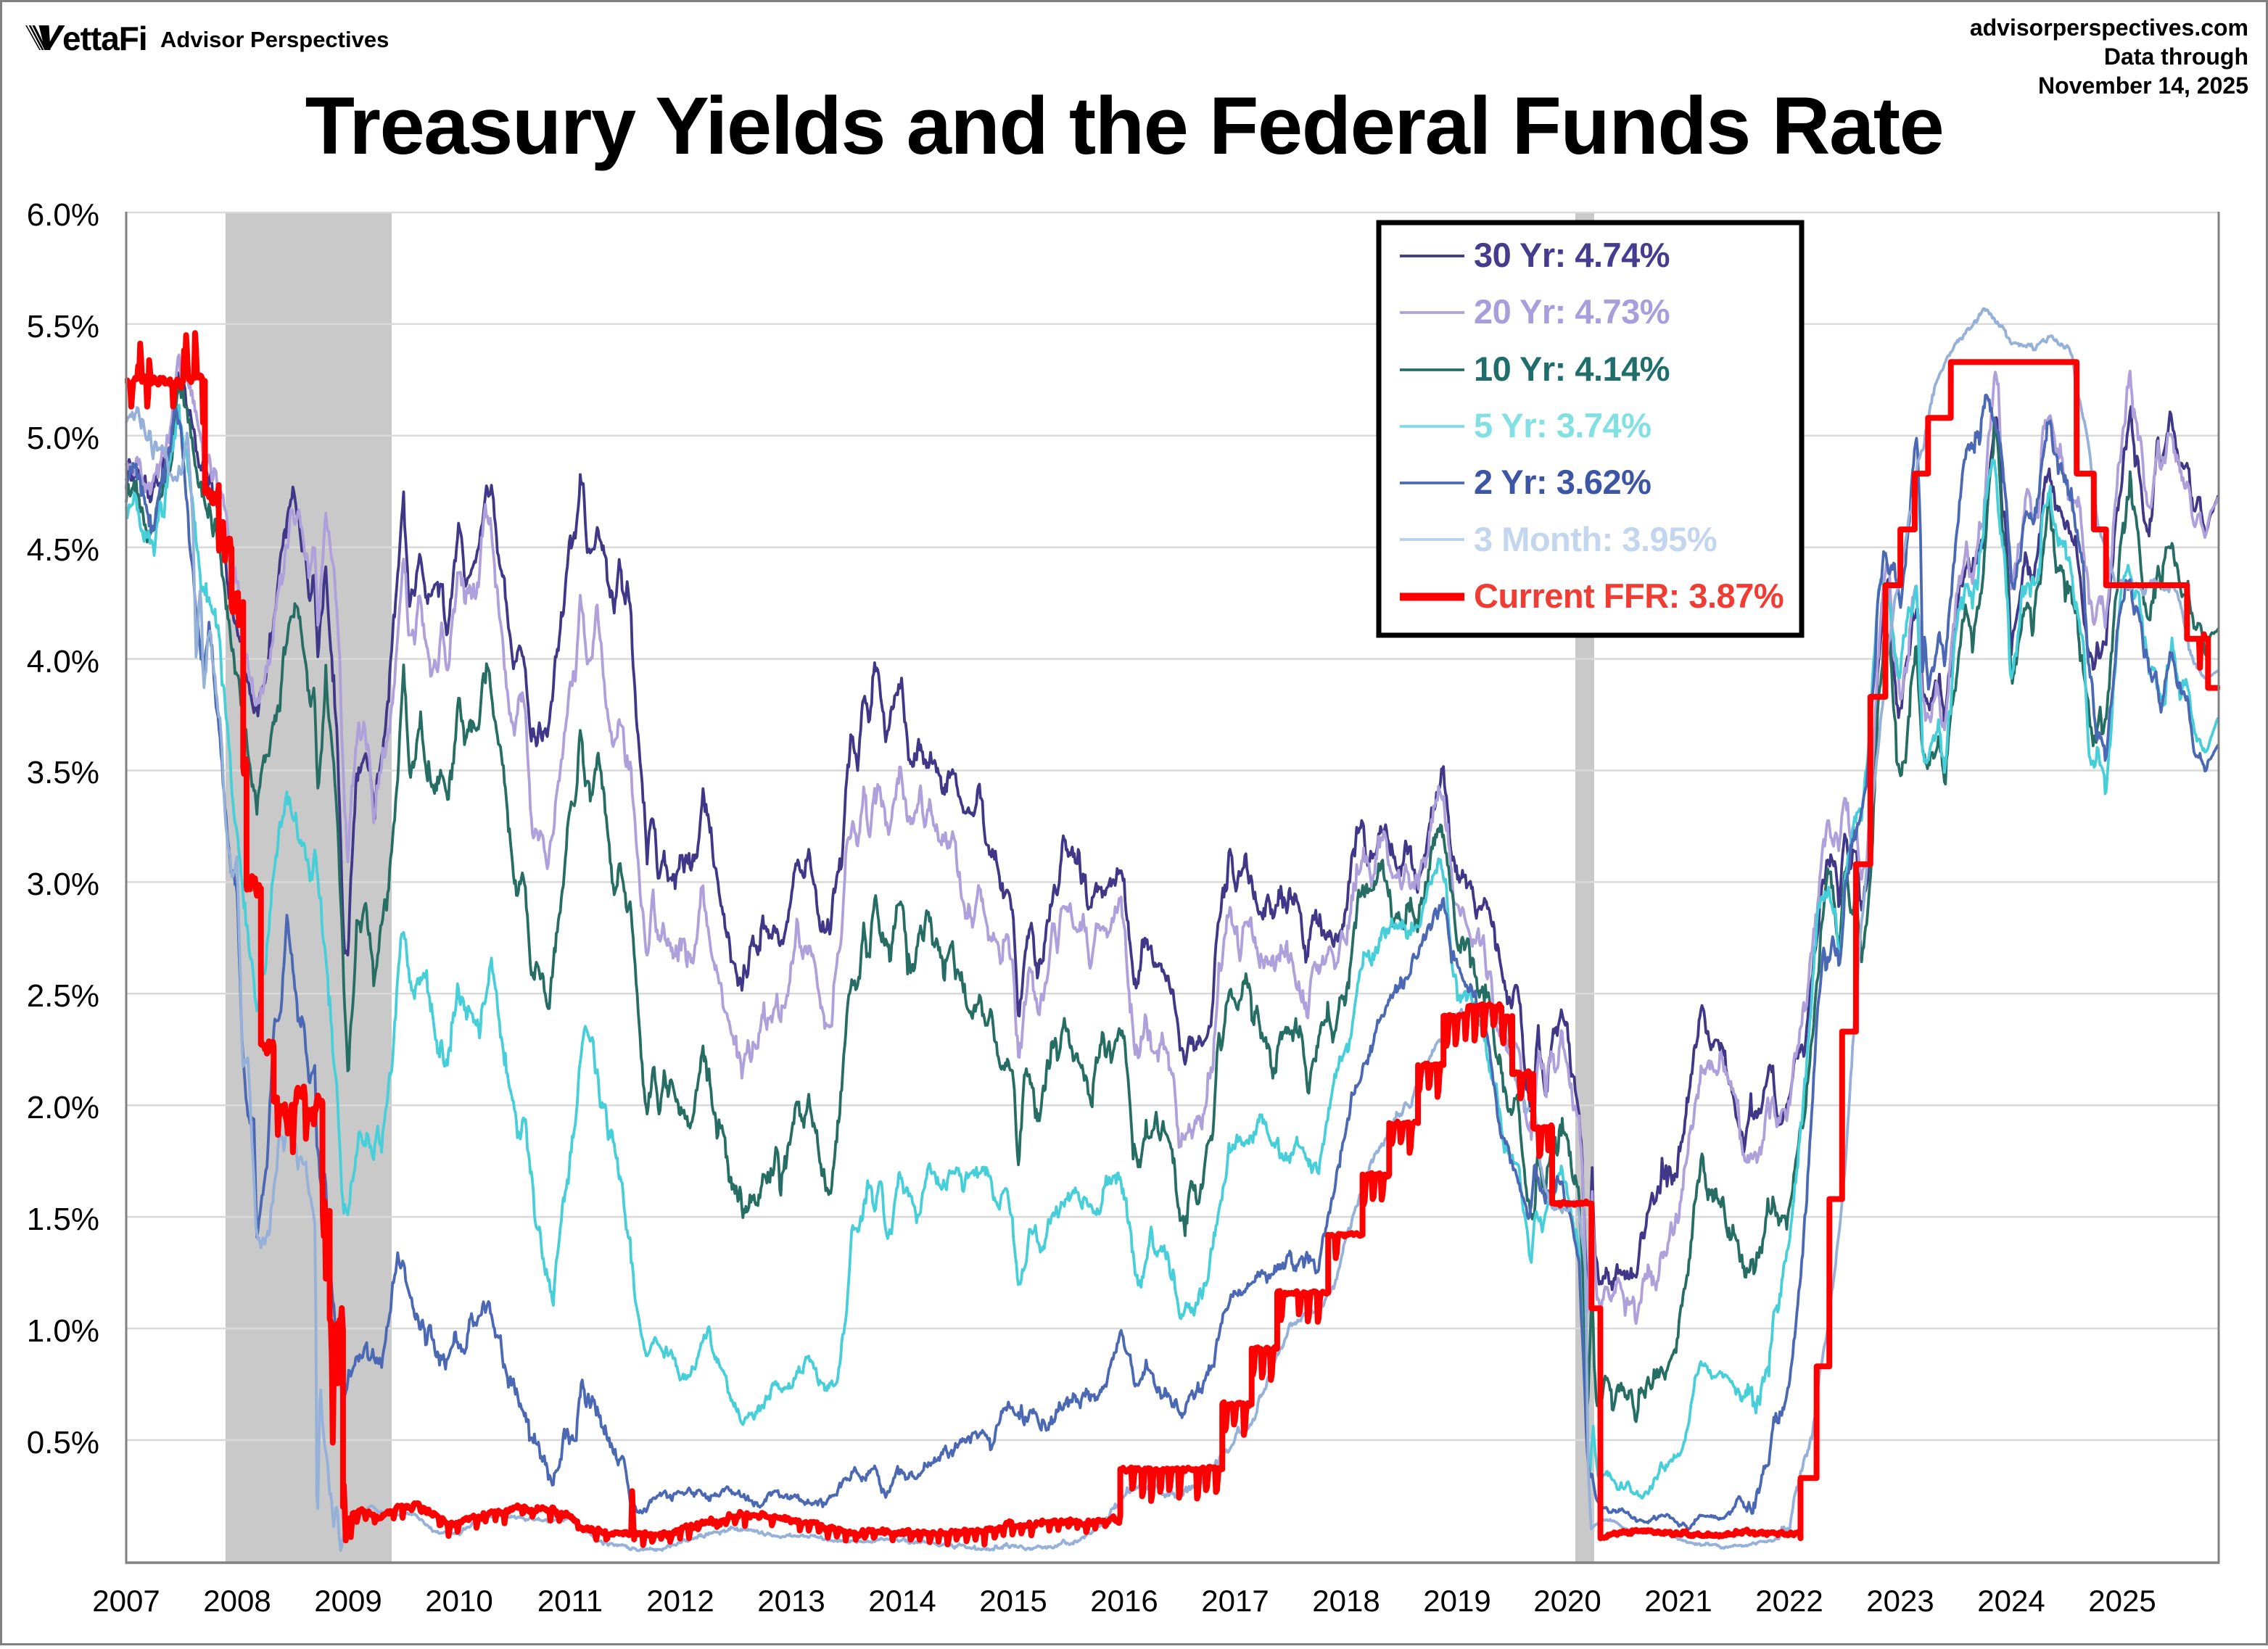 The width and height of the screenshot is (2268, 1649). What do you see at coordinates (1572, 311) in the screenshot?
I see `svg-text: 20 Yr: 4.73%` at bounding box center [1572, 311].